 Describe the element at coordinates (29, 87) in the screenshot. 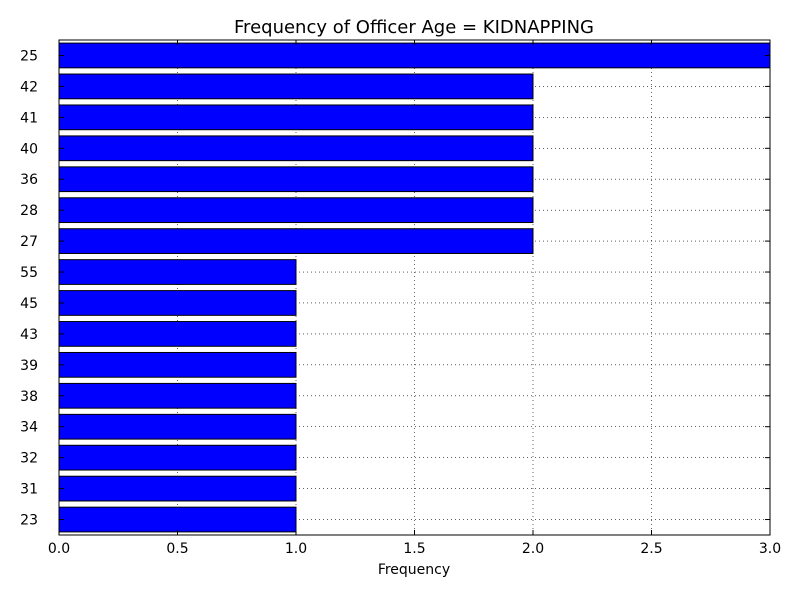

I see `y-tick-label: 42` at that location.